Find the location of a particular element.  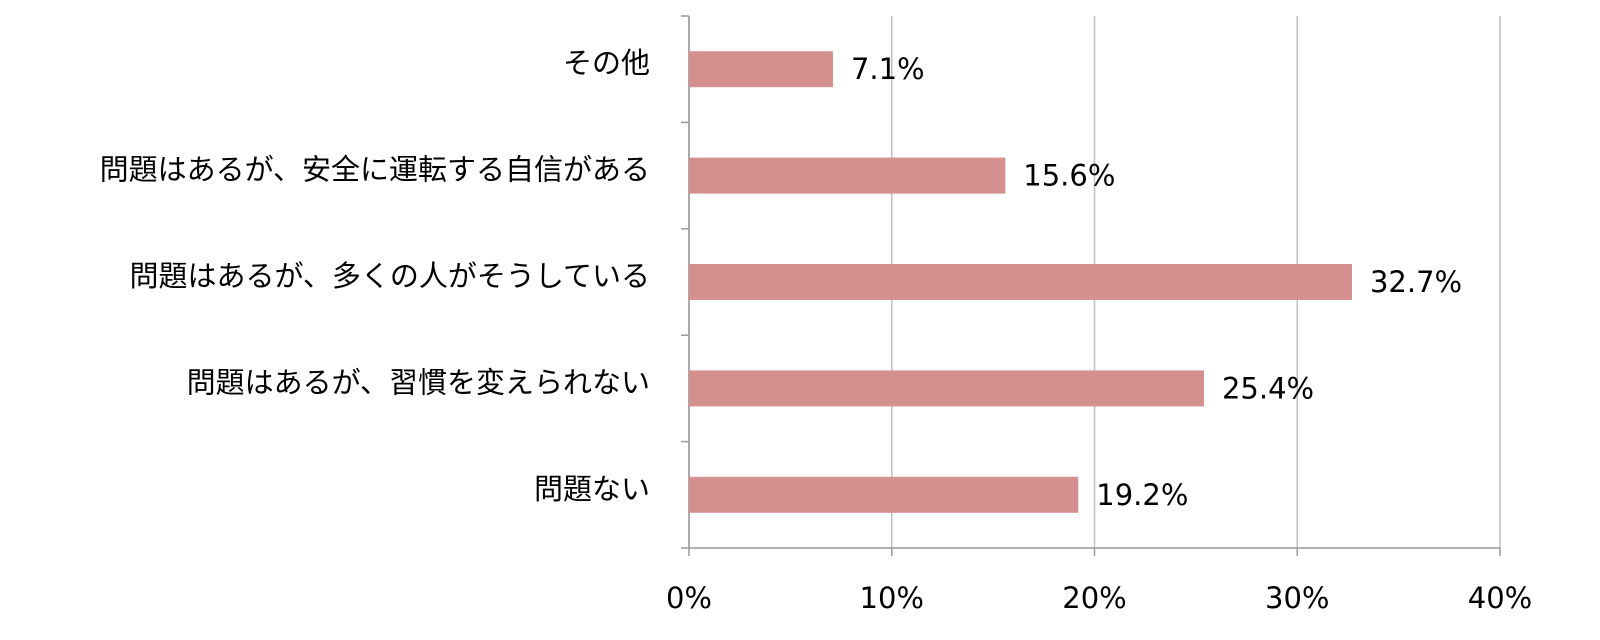

x-tick-label: 20% is located at coordinates (1094, 598).